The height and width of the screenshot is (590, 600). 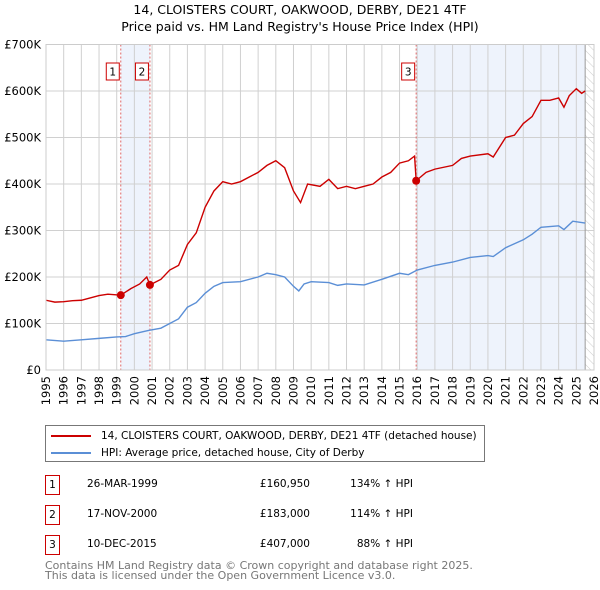 I want to click on x-tick-label: 2003, so click(x=187, y=390).